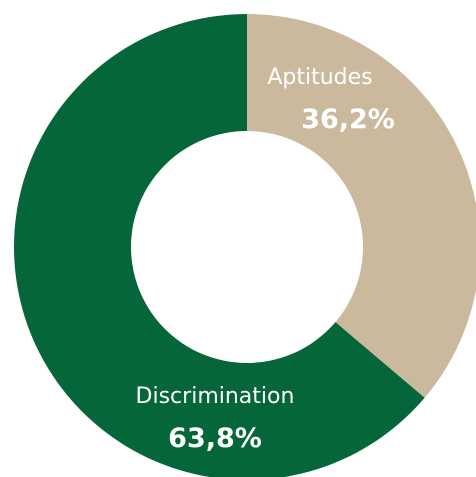  Describe the element at coordinates (319, 77) in the screenshot. I see `slice-label-aptitudes: Aptitudes` at that location.